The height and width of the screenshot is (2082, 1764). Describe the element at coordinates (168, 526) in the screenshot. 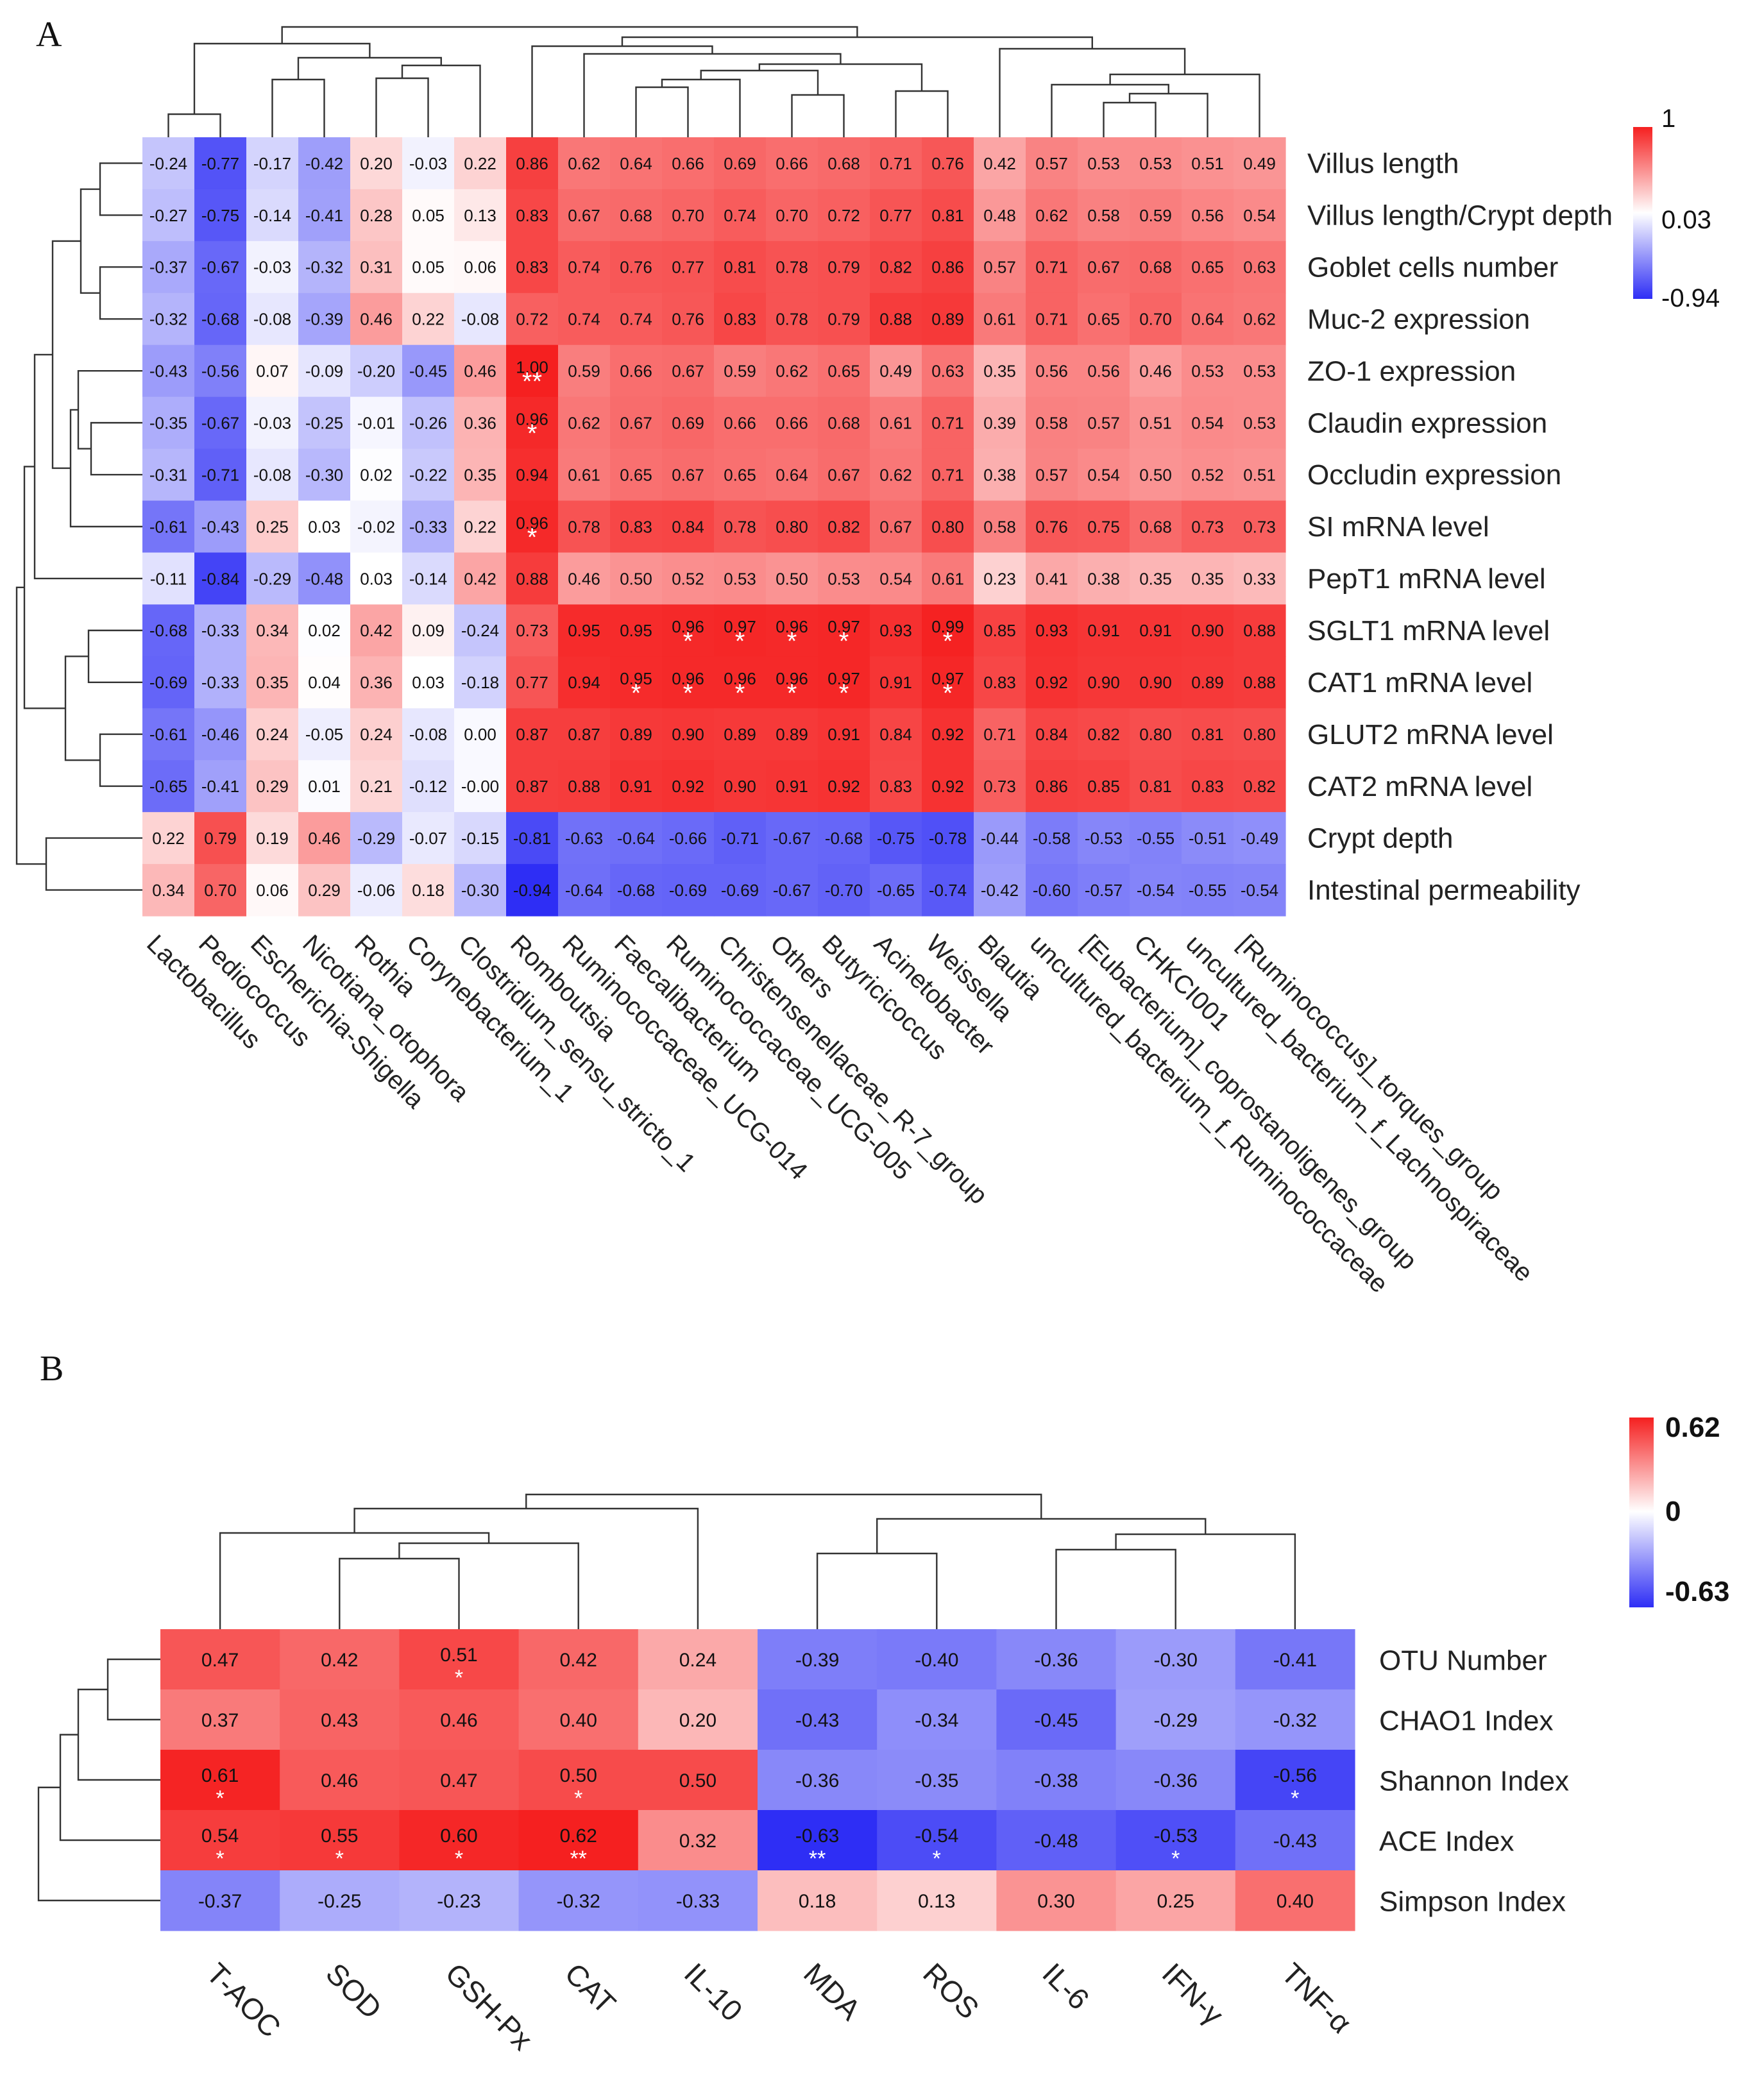

I see `cell-value-label: -0.61` at that location.